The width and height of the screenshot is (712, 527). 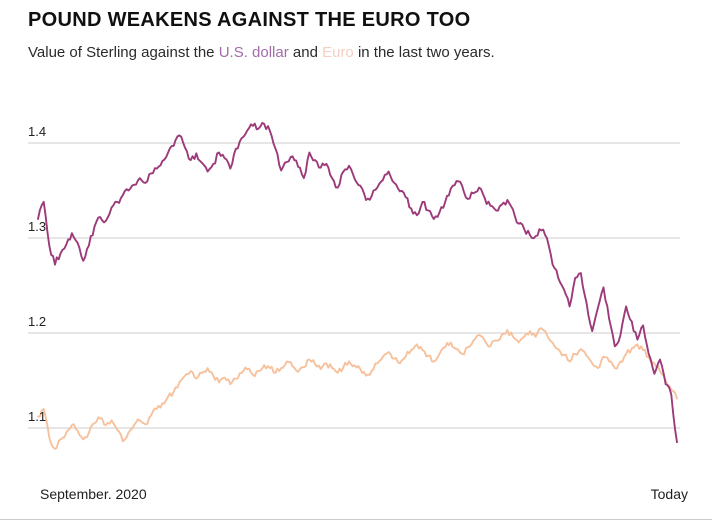 What do you see at coordinates (37, 226) in the screenshot?
I see `y-tick-1-3: 1.3` at bounding box center [37, 226].